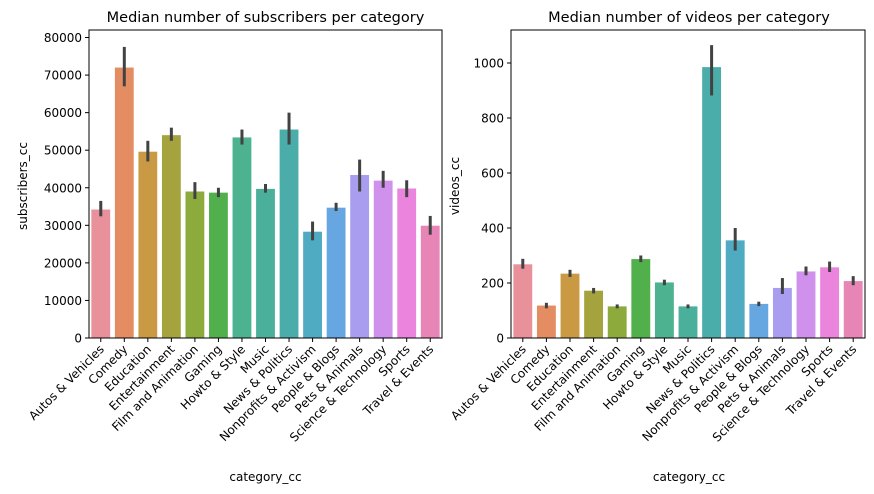 This screenshot has width=874, height=494. I want to click on y-axis-label: subscribers_cc, so click(23, 186).